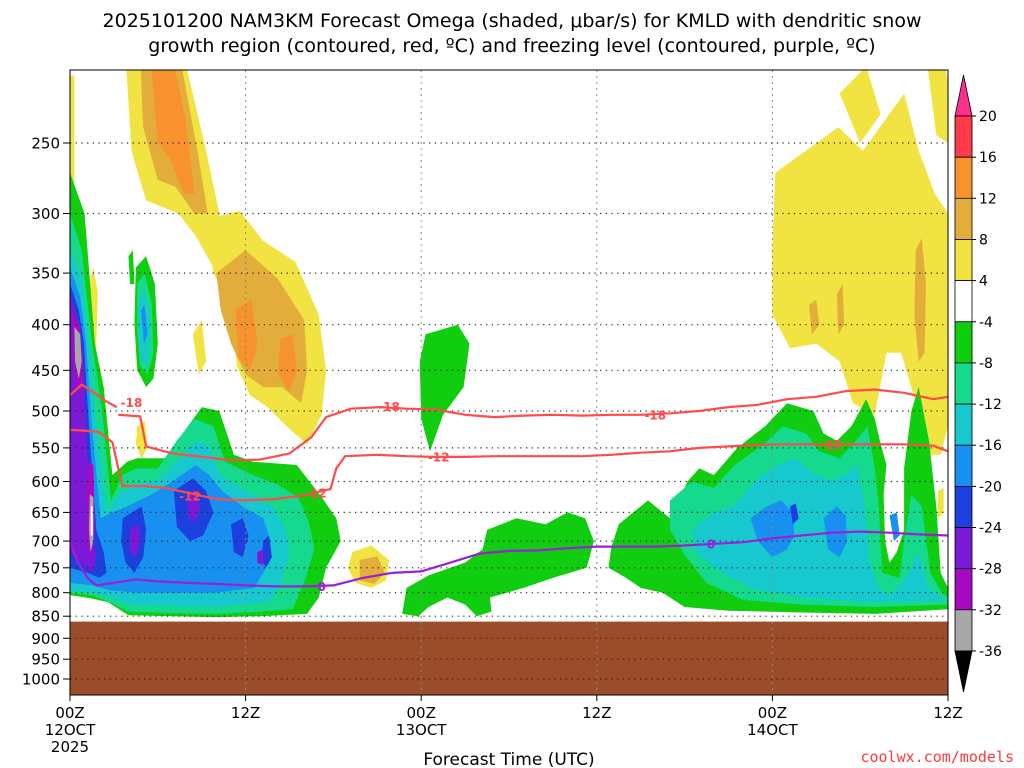  I want to click on contour-label-2: -18, so click(655, 415).